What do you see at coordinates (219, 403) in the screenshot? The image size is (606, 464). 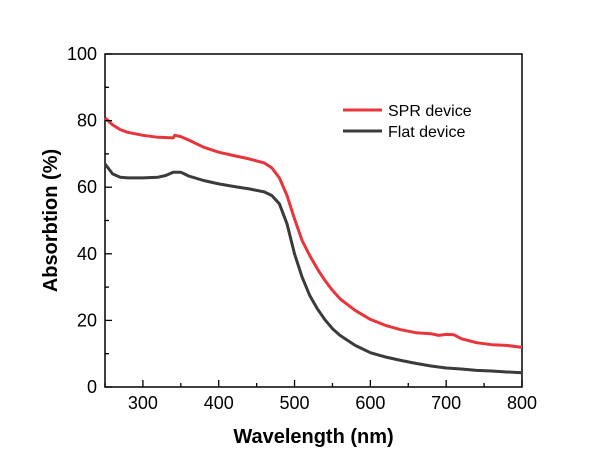 I see `x-tick-label: 400` at bounding box center [219, 403].